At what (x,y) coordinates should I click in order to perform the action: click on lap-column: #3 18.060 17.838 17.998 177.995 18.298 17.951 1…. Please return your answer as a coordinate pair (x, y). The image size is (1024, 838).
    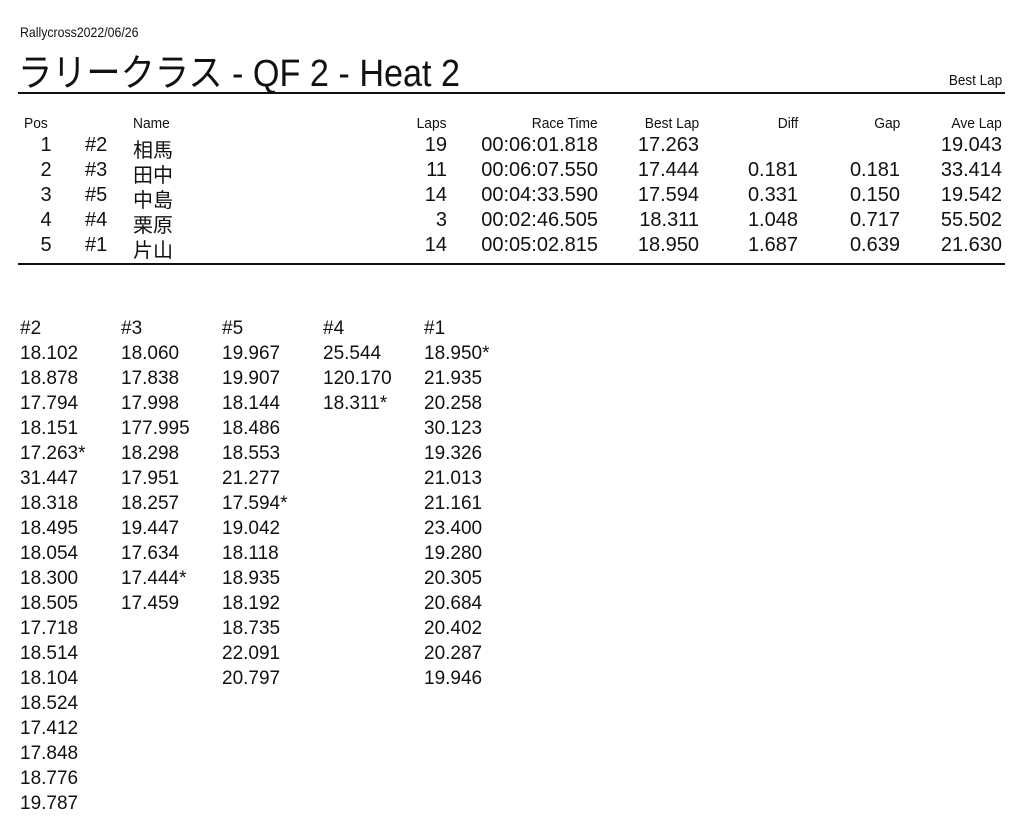
    Looking at the image, I should click on (155, 466).